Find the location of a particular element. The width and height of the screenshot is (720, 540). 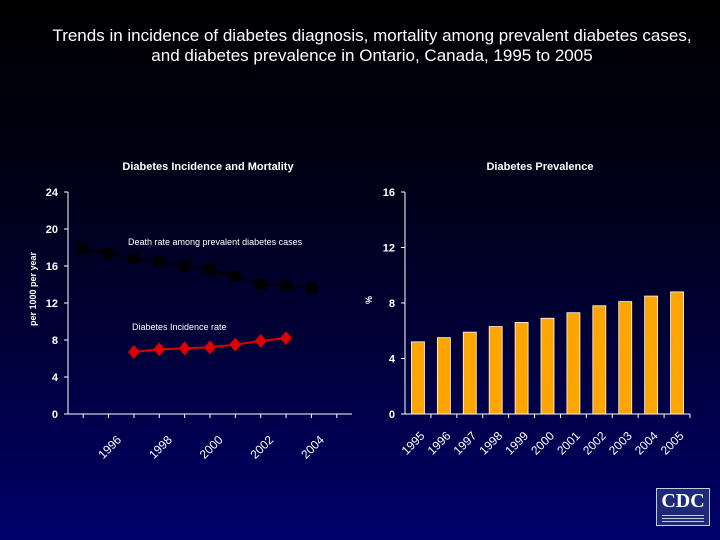

left-y-tick-label: 20 is located at coordinates (52, 230).